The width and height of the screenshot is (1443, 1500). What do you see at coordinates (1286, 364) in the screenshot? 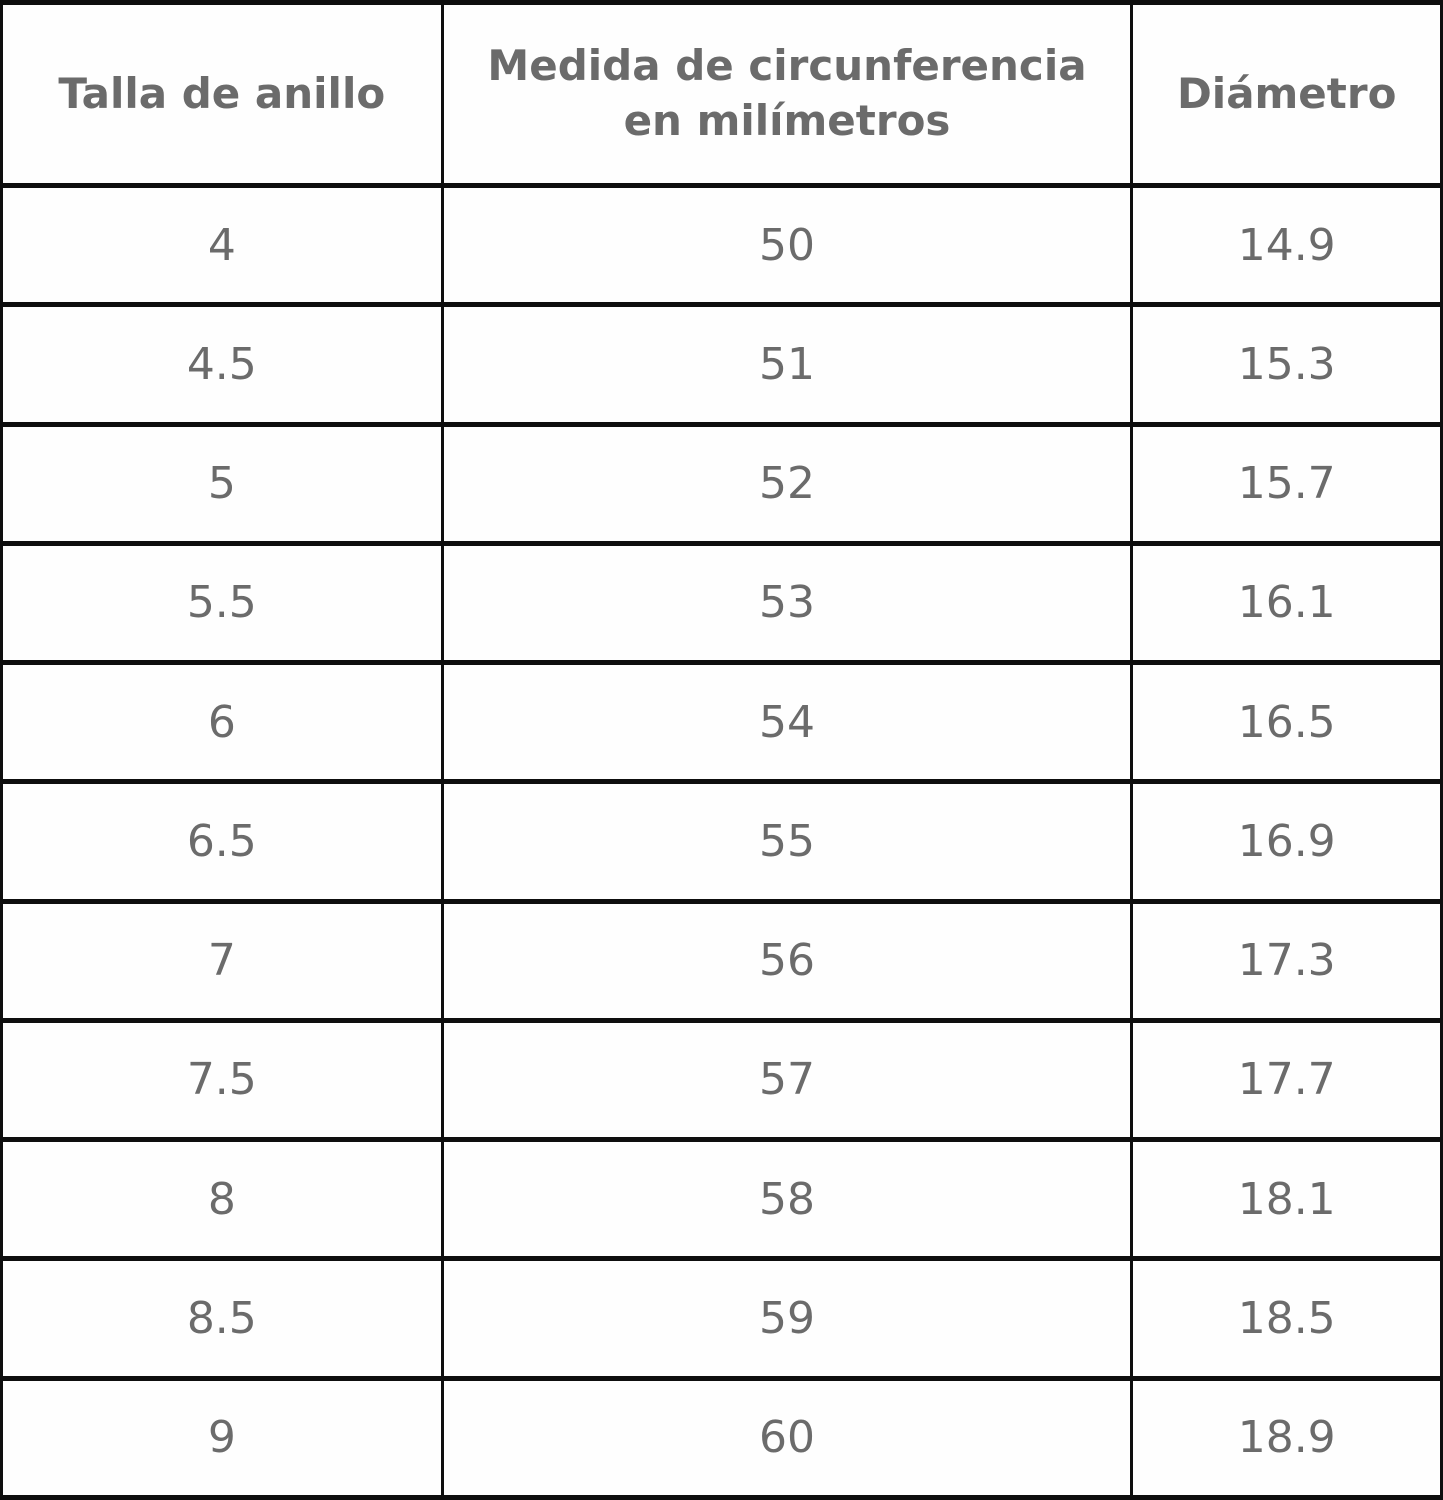
I see `diameter-cell: 15.3` at bounding box center [1286, 364].